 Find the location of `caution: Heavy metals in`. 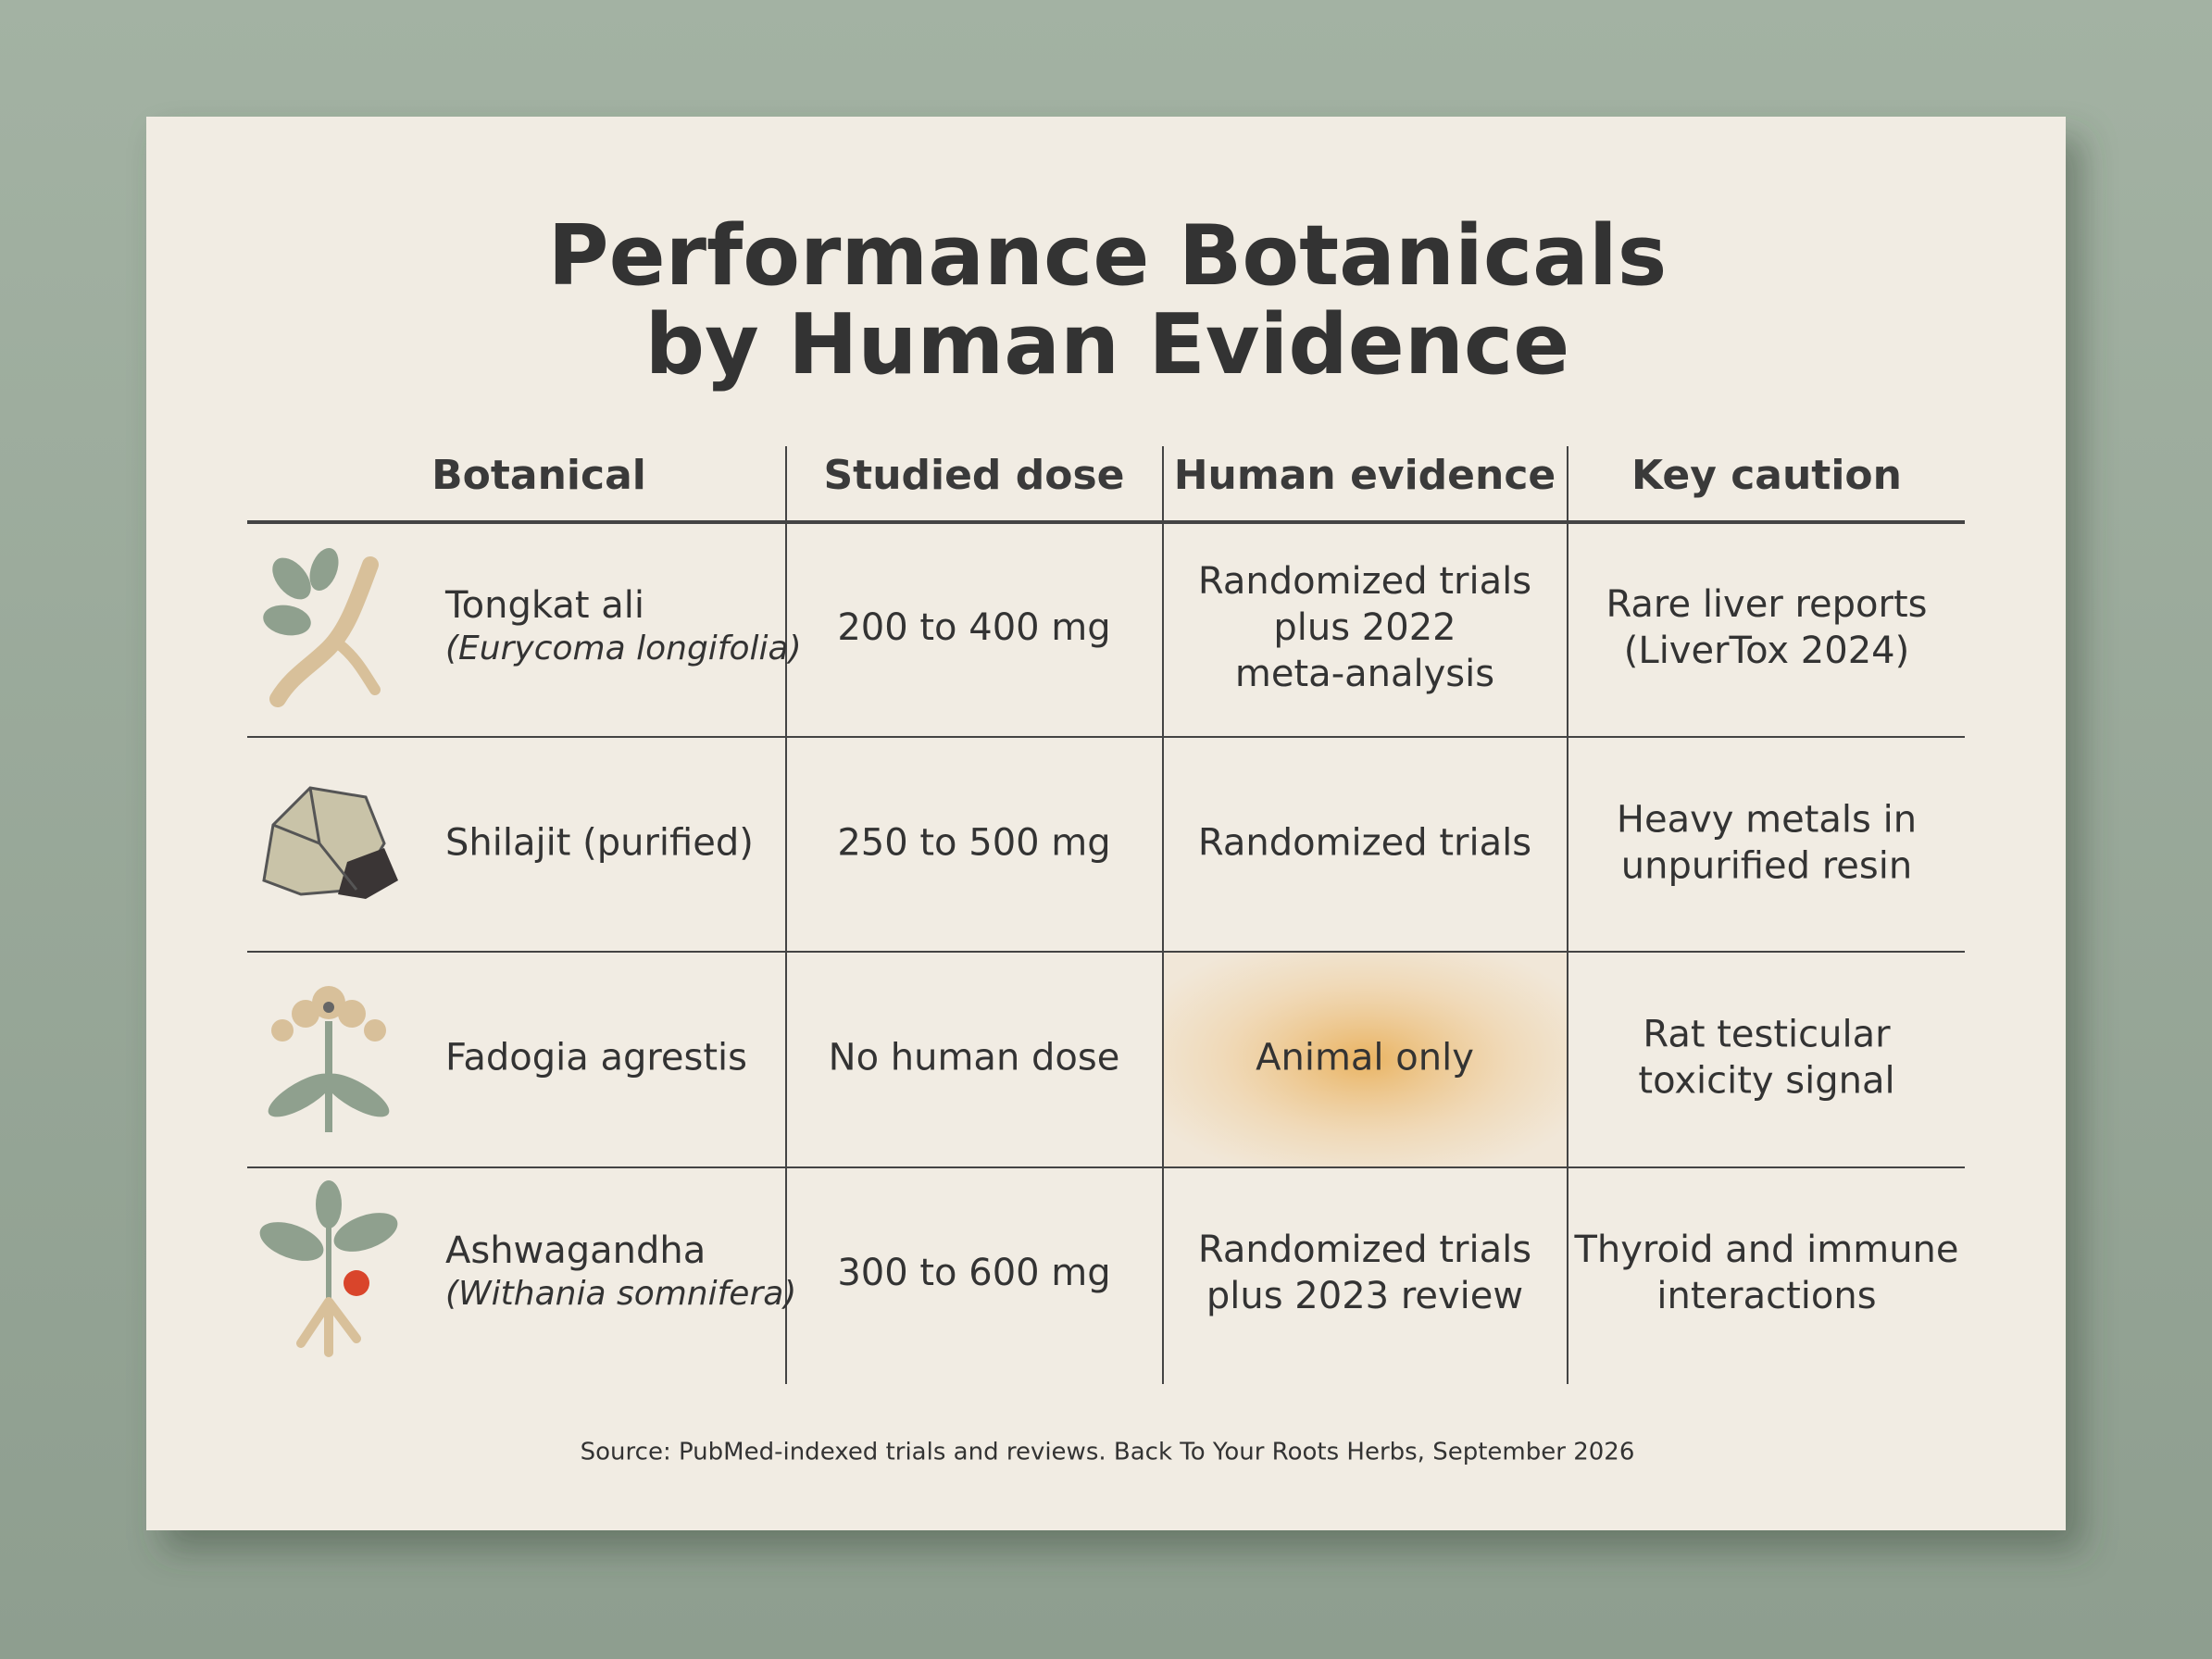

caution: Heavy metals in is located at coordinates (1767, 819).